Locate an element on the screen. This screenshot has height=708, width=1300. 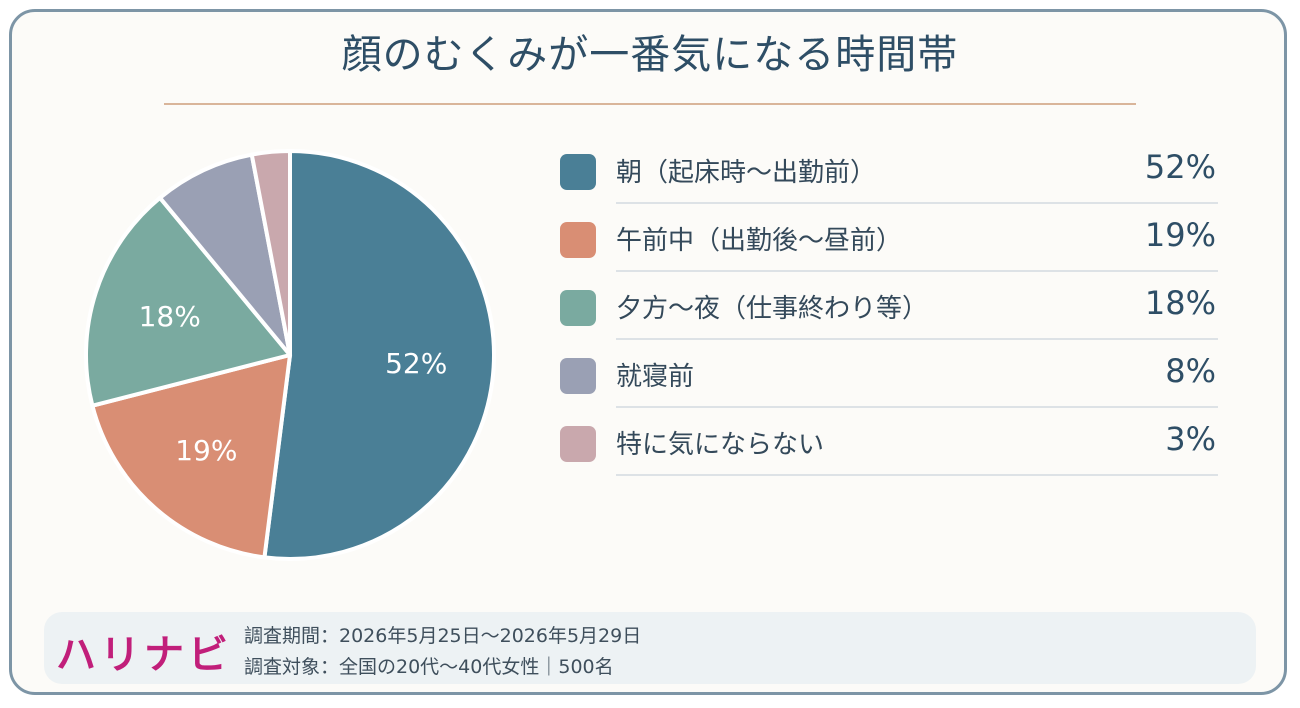
legend-label: 朝（起床時〜出勤前） is located at coordinates (746, 173).